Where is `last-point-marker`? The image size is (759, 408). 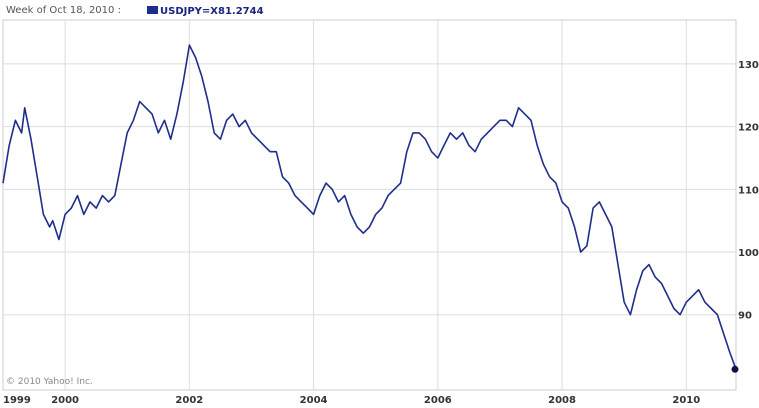 last-point-marker is located at coordinates (735, 369).